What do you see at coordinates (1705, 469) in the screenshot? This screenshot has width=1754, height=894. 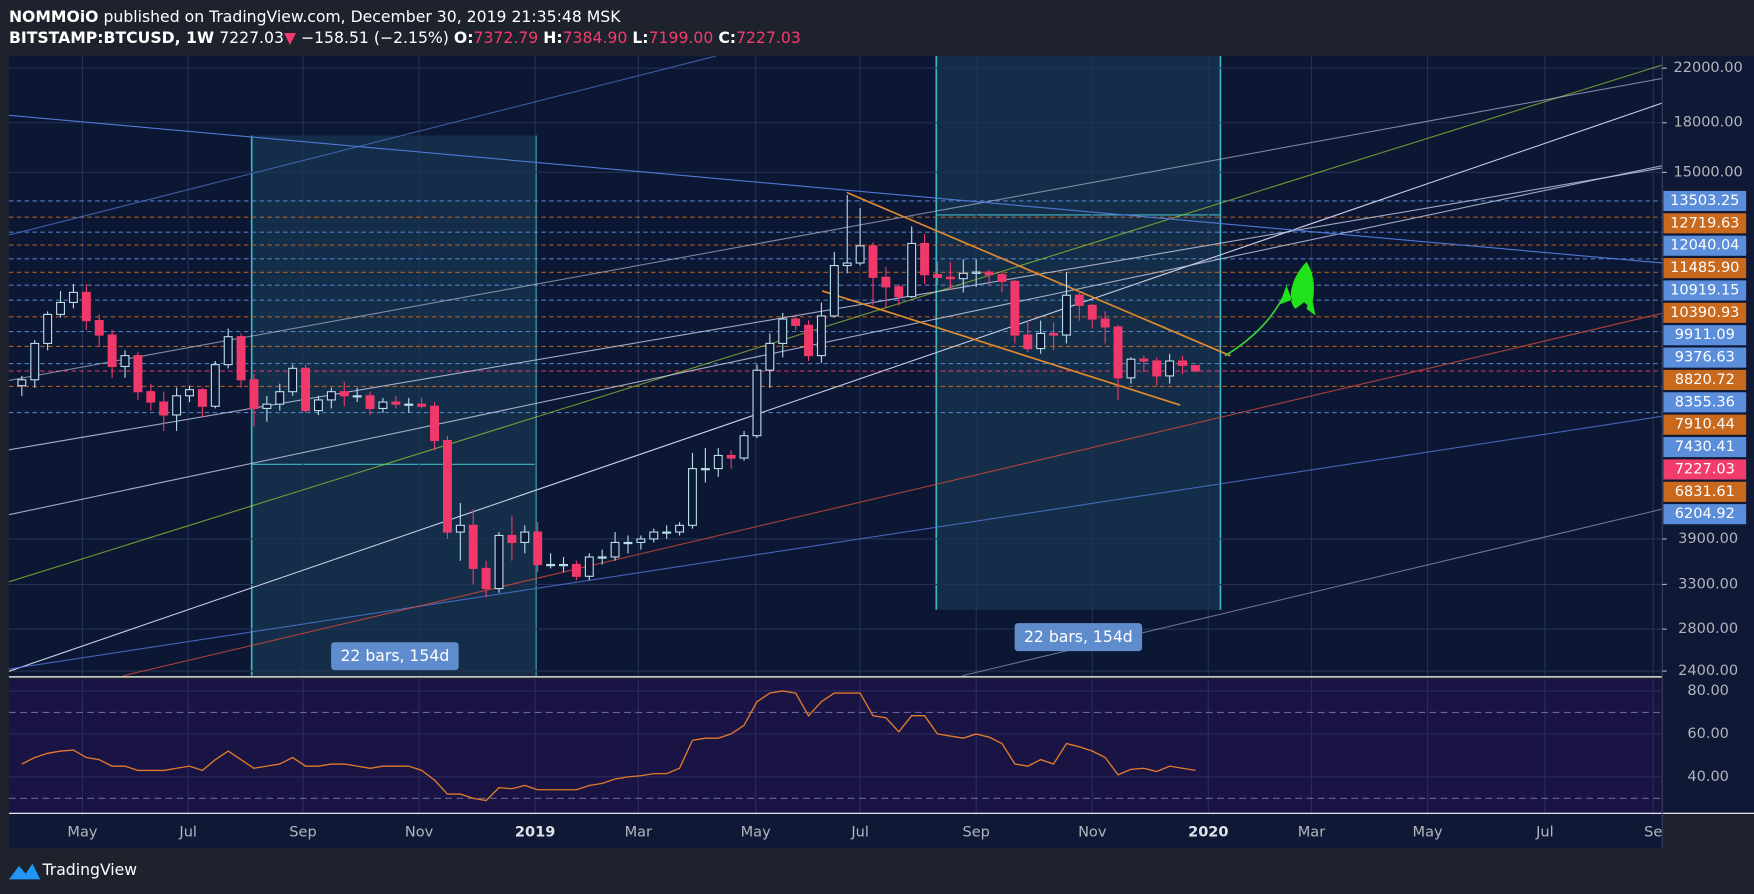 I see `level-label: 7227.03` at bounding box center [1705, 469].